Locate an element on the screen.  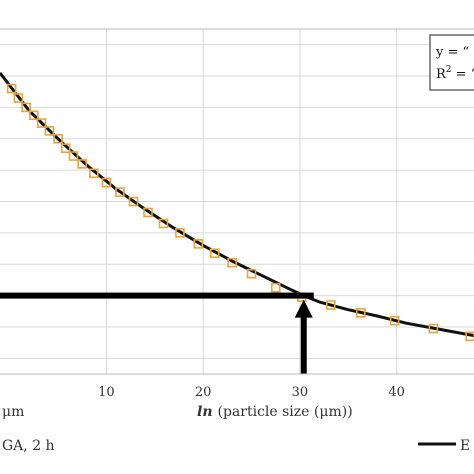
equation-sup: 2 is located at coordinates (449, 70).